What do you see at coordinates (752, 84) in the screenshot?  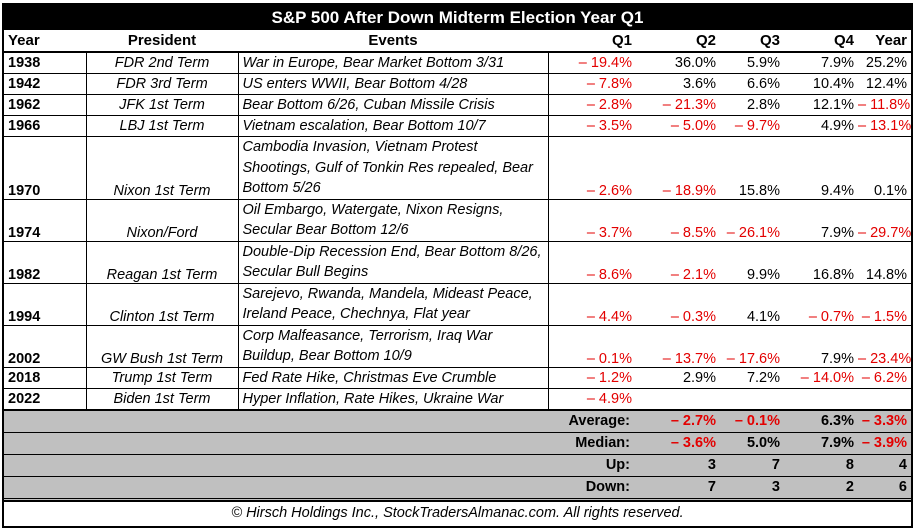 I see `q3-cell: 6.6%` at bounding box center [752, 84].